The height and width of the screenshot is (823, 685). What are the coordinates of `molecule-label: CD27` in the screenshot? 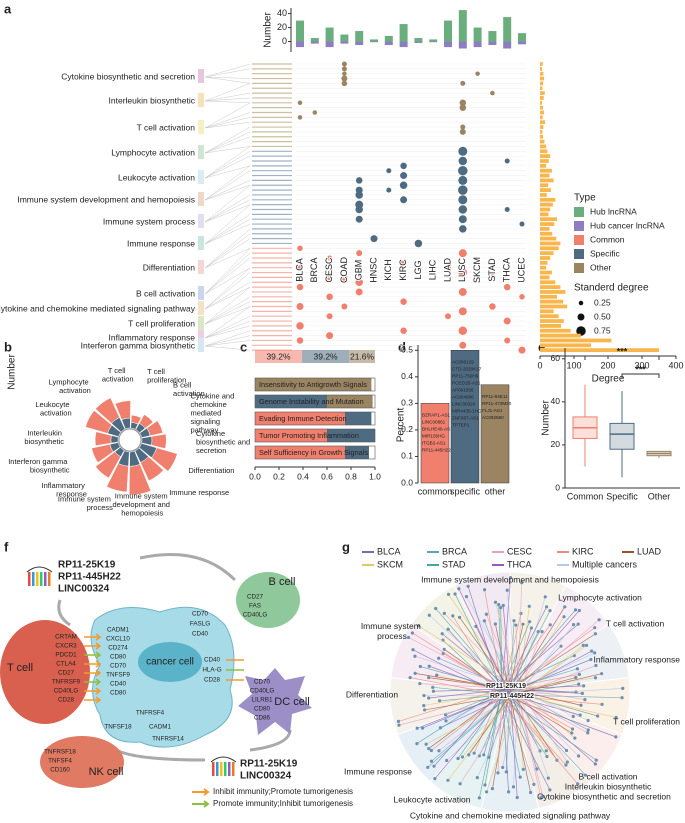 It's located at (255, 597).